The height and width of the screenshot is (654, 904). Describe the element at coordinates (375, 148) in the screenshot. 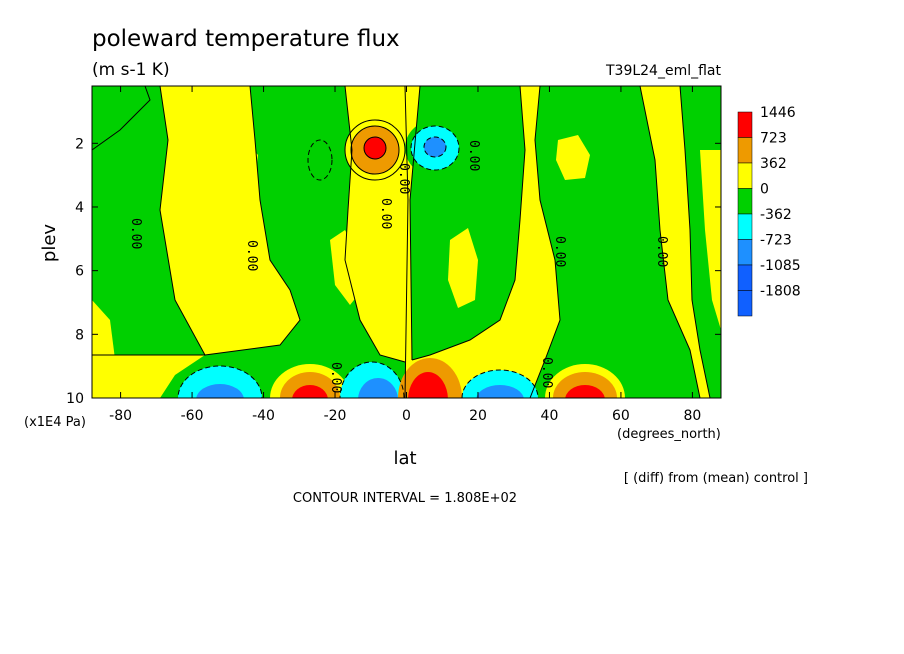

I see `upper-positive-core` at that location.